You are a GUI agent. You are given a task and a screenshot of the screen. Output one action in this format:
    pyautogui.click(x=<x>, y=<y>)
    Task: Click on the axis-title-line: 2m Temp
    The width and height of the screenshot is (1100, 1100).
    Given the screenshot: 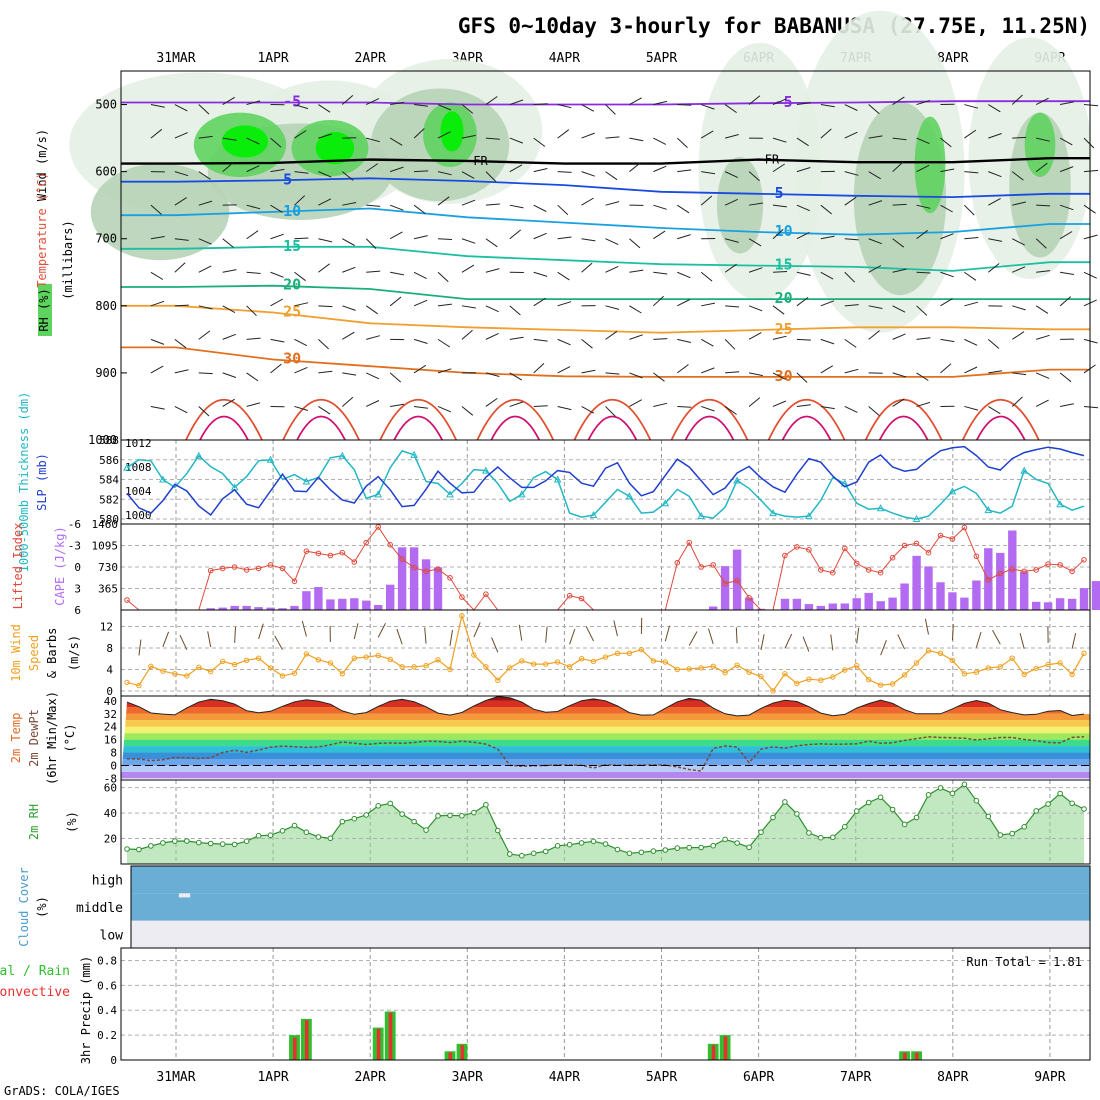 What is the action you would take?
    pyautogui.click(x=16, y=738)
    